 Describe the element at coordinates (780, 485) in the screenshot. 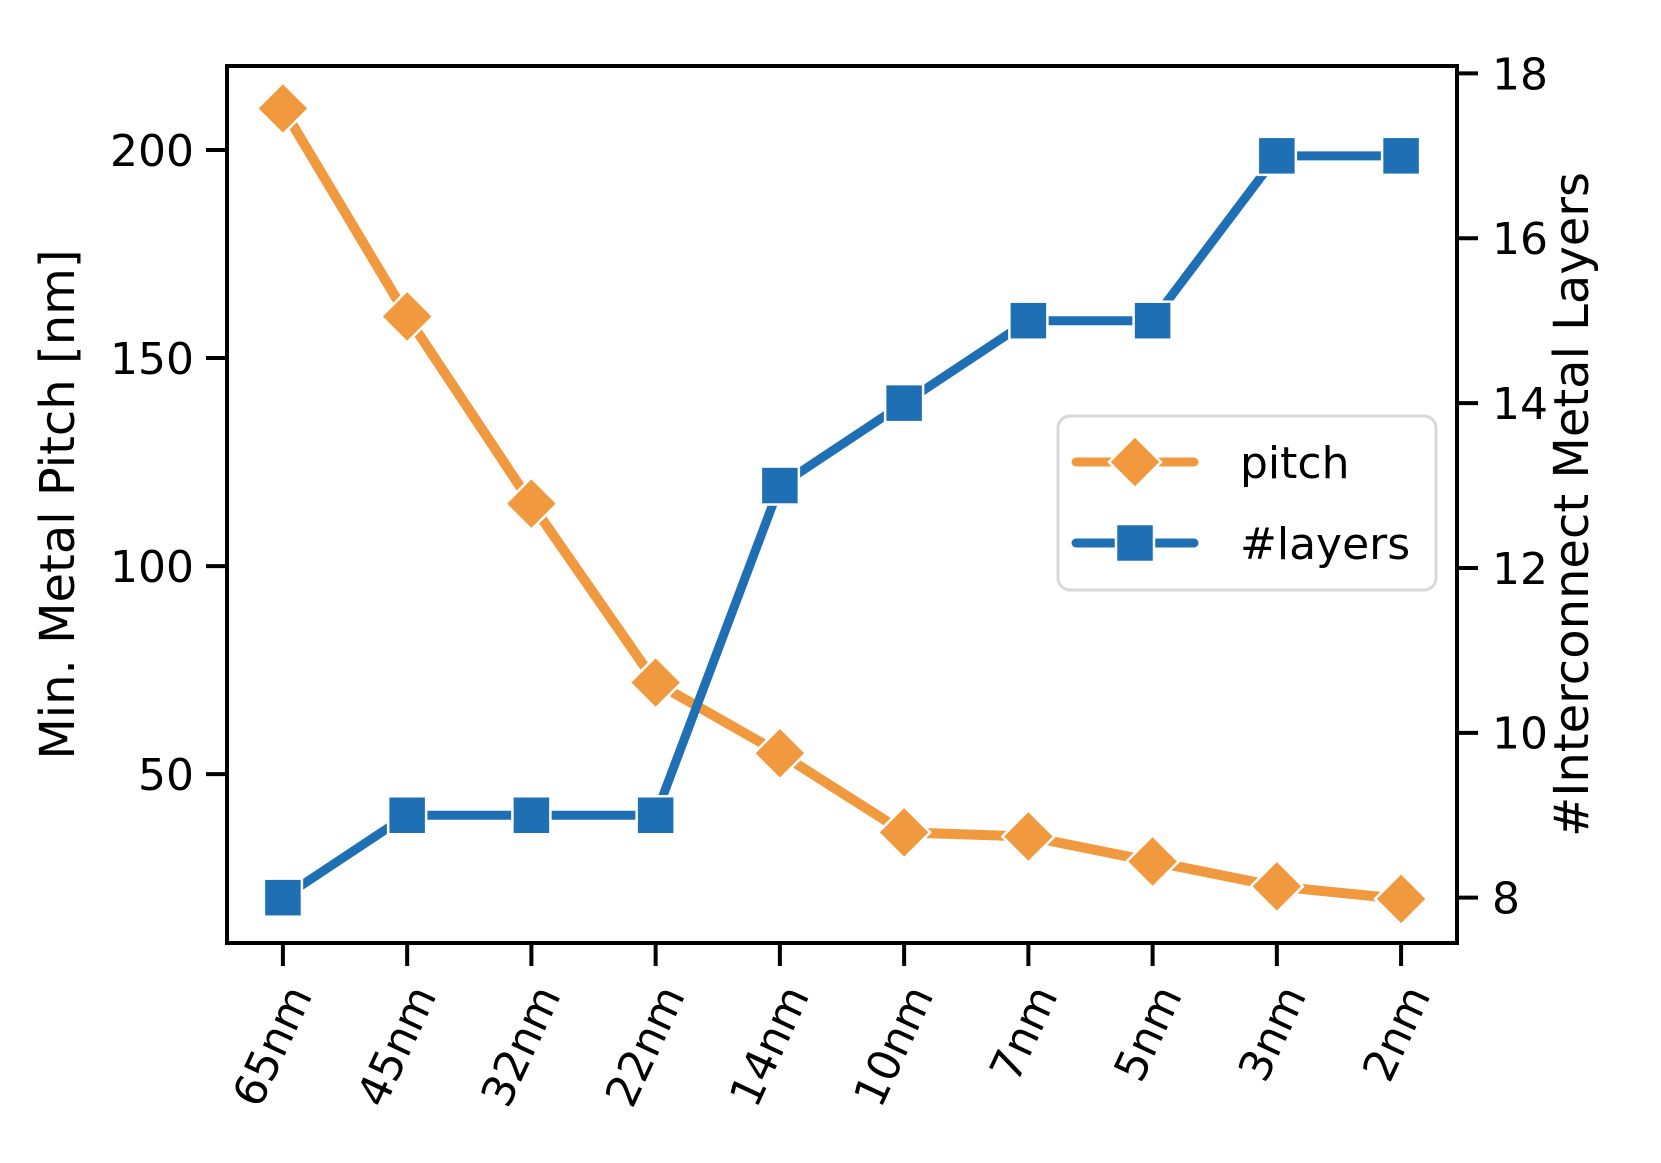

I see `series-marker-layers-14nm` at that location.